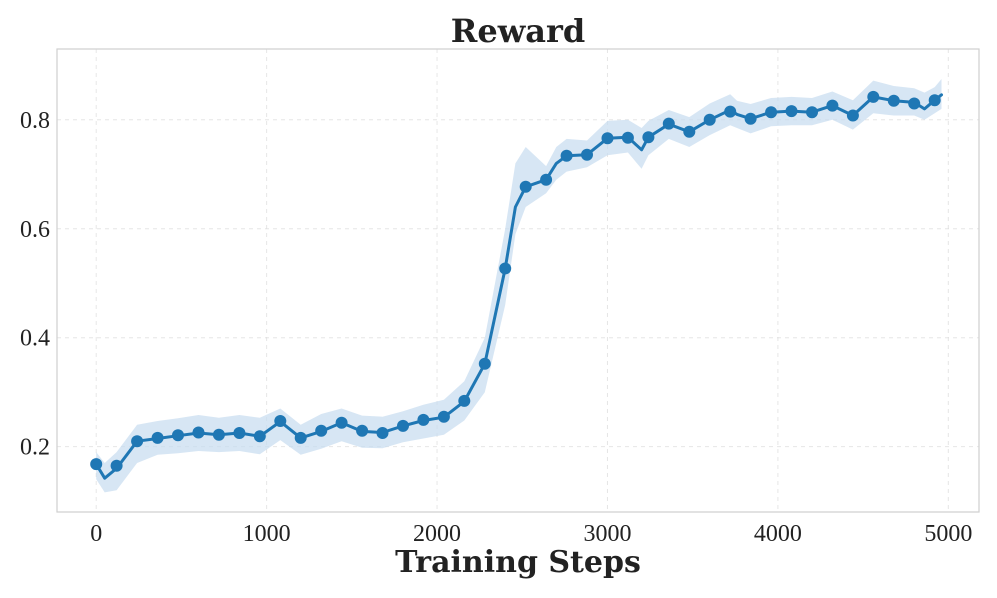  I want to click on x-tick-label: 0, so click(96, 534).